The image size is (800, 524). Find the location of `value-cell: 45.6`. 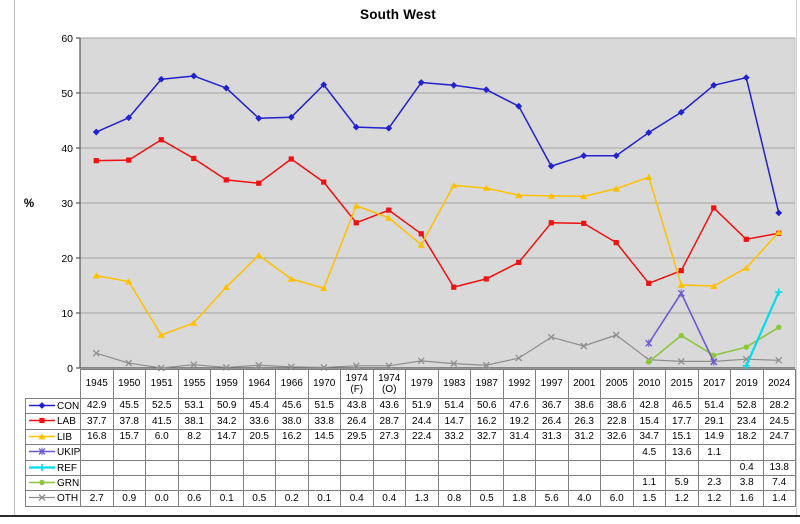

value-cell: 45.6 is located at coordinates (292, 406).